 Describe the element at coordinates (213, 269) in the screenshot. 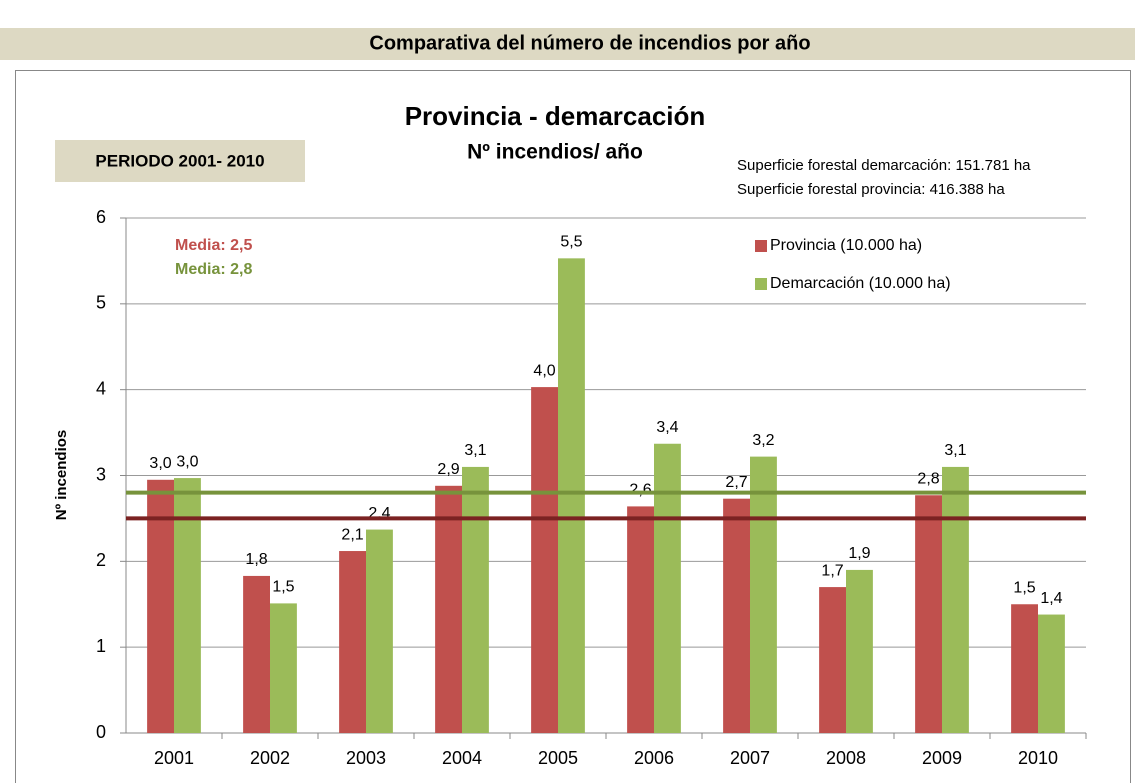

I see `reference-label: Media: 2,8` at that location.